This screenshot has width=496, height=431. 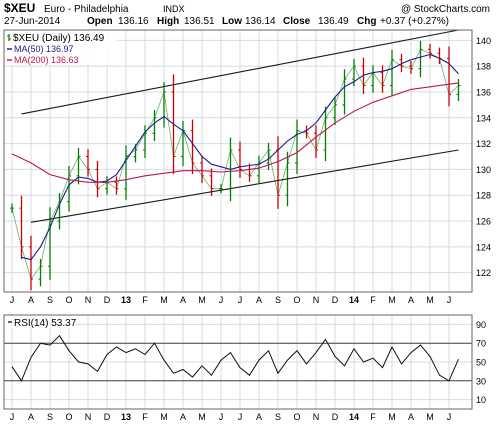 I want to click on price-y-tick-124: 124, so click(x=483, y=247).